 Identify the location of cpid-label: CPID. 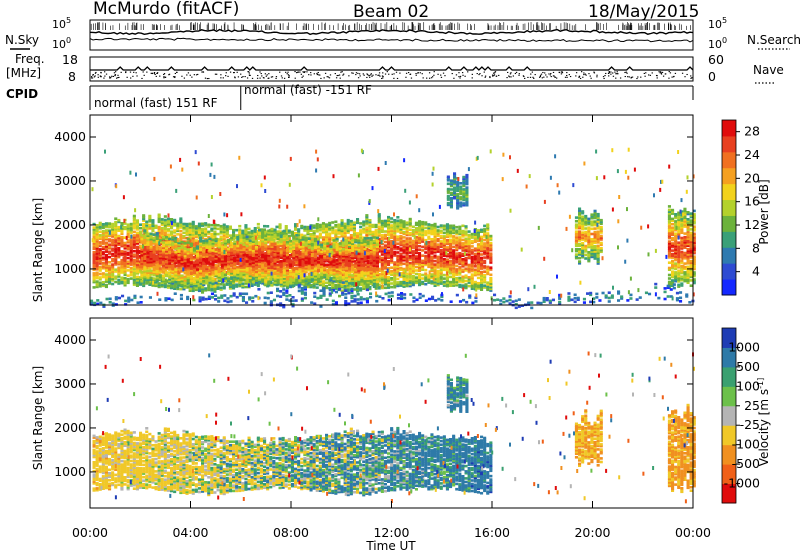
(22, 94).